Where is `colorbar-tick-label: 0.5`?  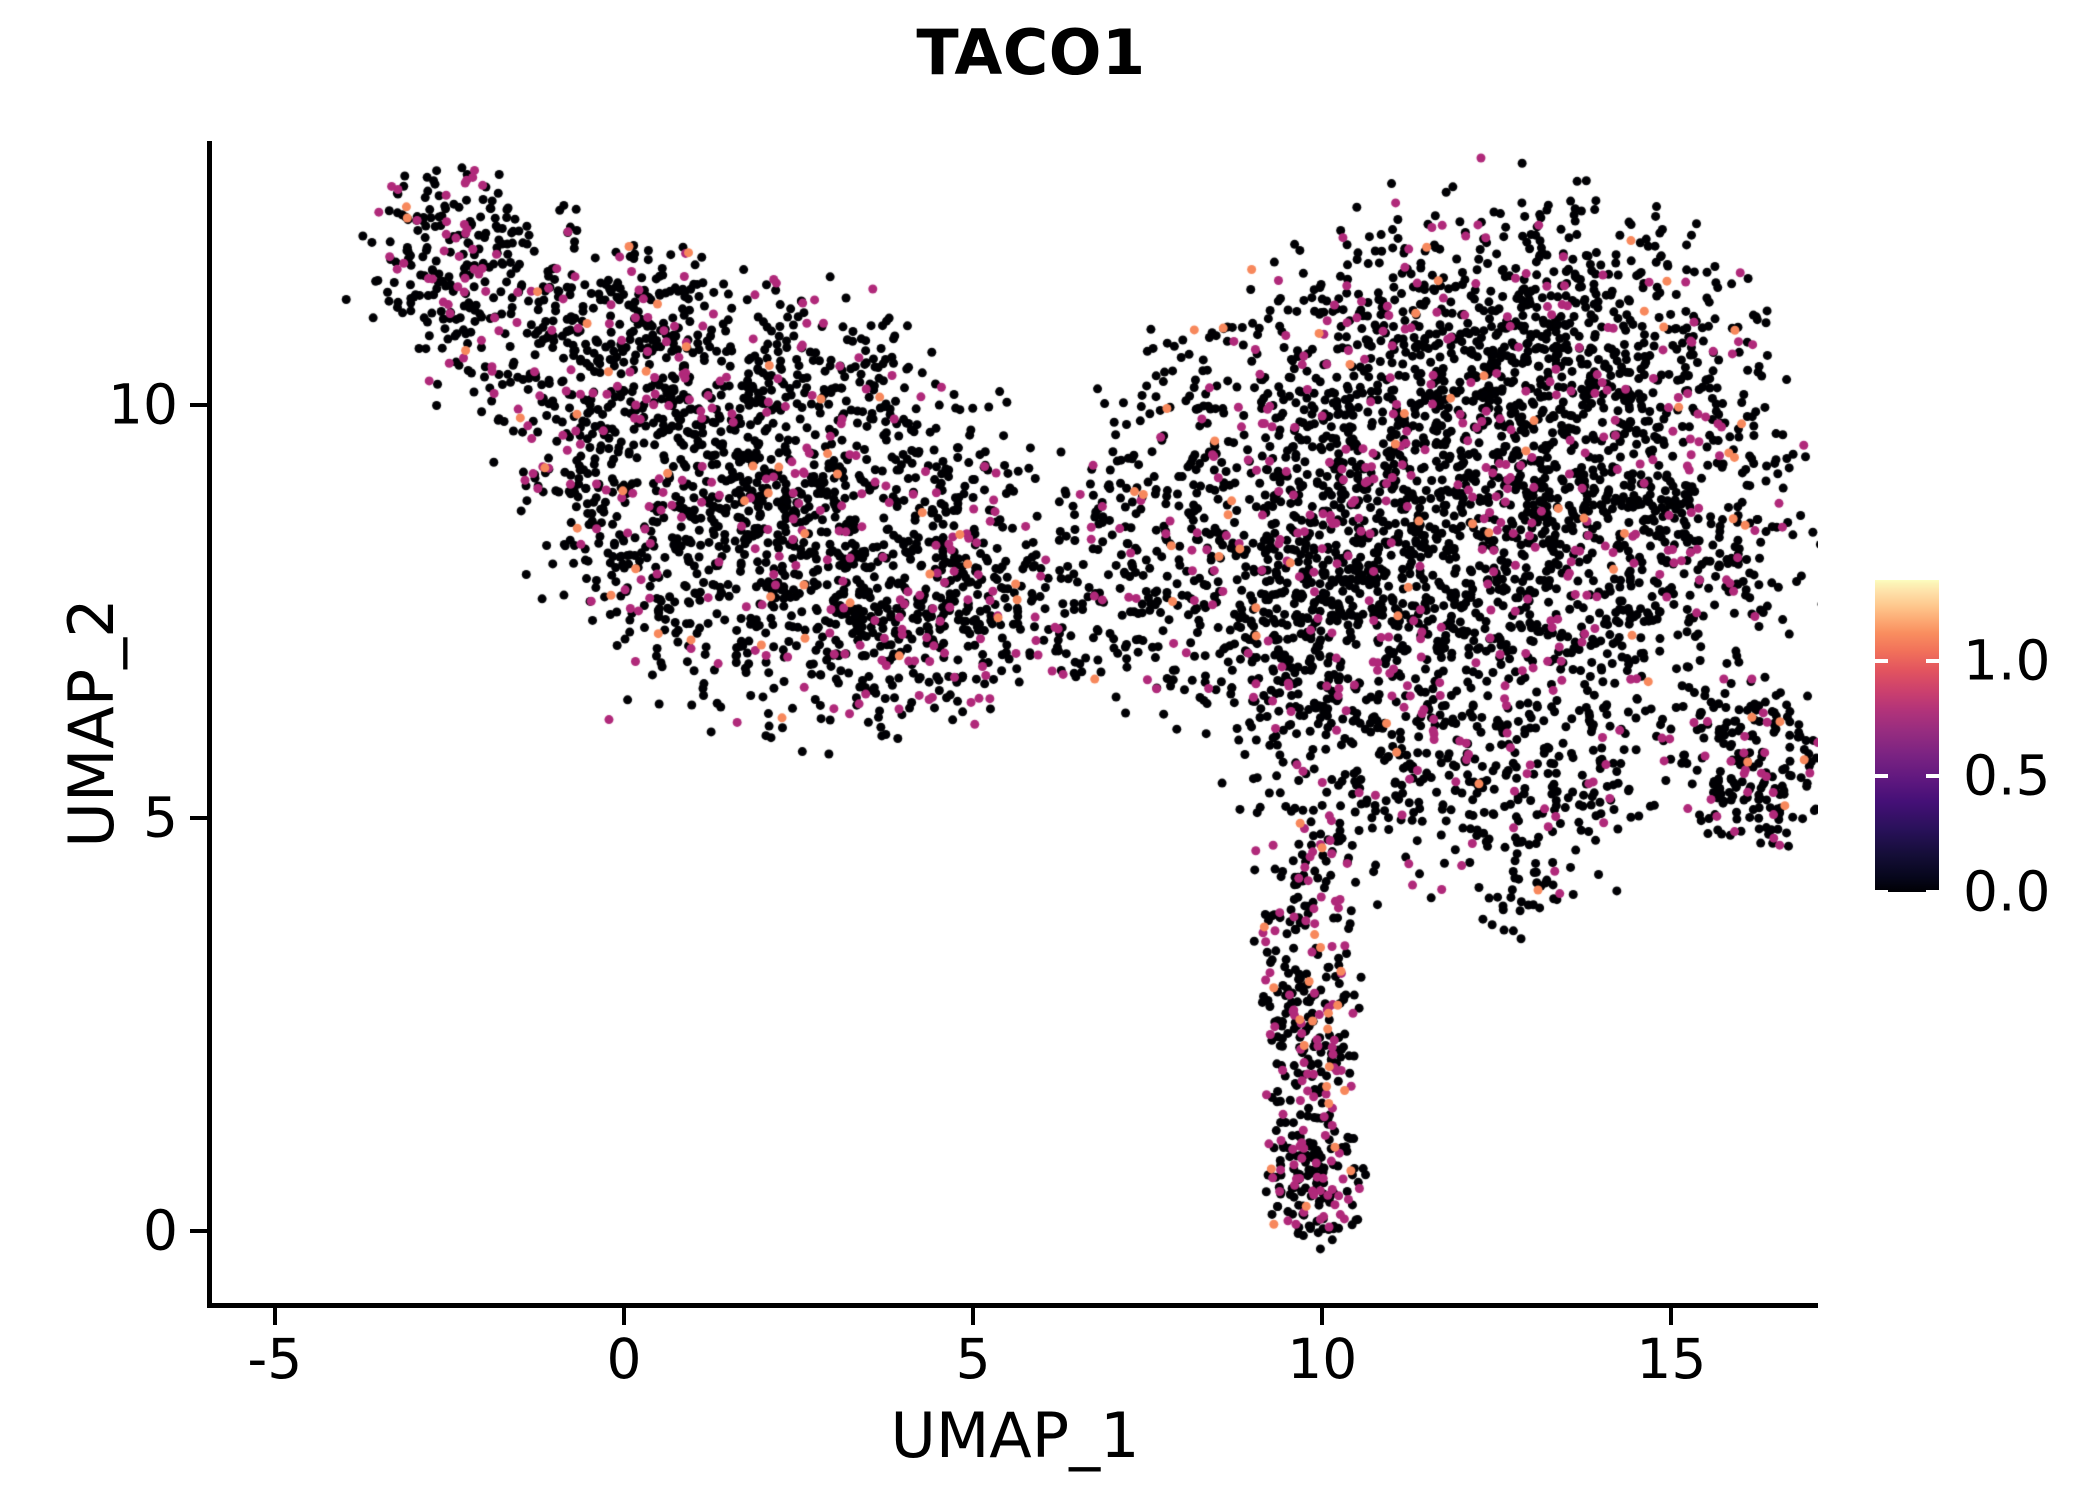 colorbar-tick-label: 0.5 is located at coordinates (2007, 775).